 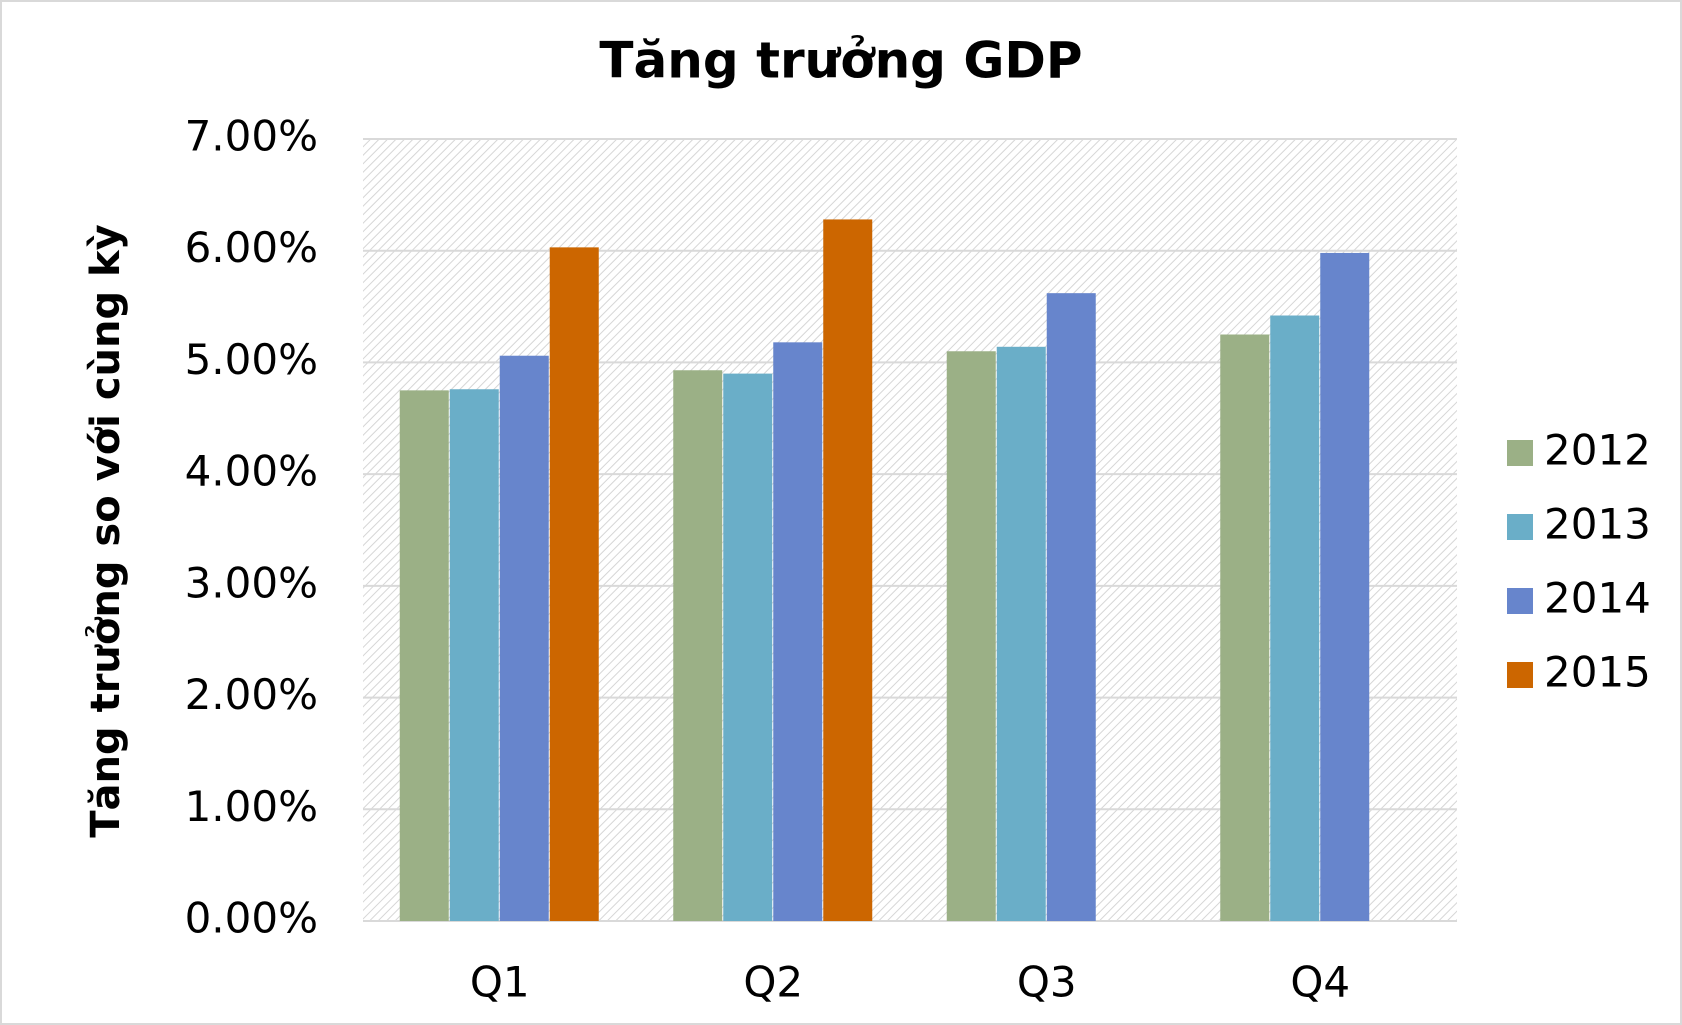 What do you see at coordinates (251, 136) in the screenshot?
I see `y-tick-label: 7.00%` at bounding box center [251, 136].